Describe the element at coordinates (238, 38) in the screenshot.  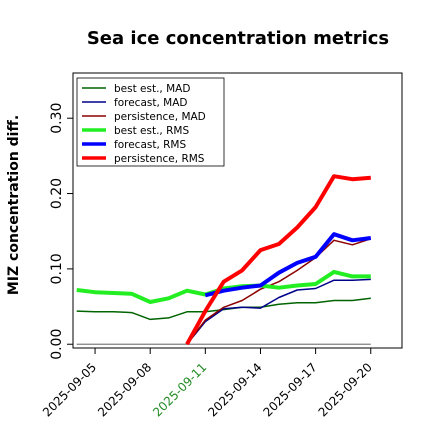
I see `chart-title: Sea ice concentration metrics` at that location.